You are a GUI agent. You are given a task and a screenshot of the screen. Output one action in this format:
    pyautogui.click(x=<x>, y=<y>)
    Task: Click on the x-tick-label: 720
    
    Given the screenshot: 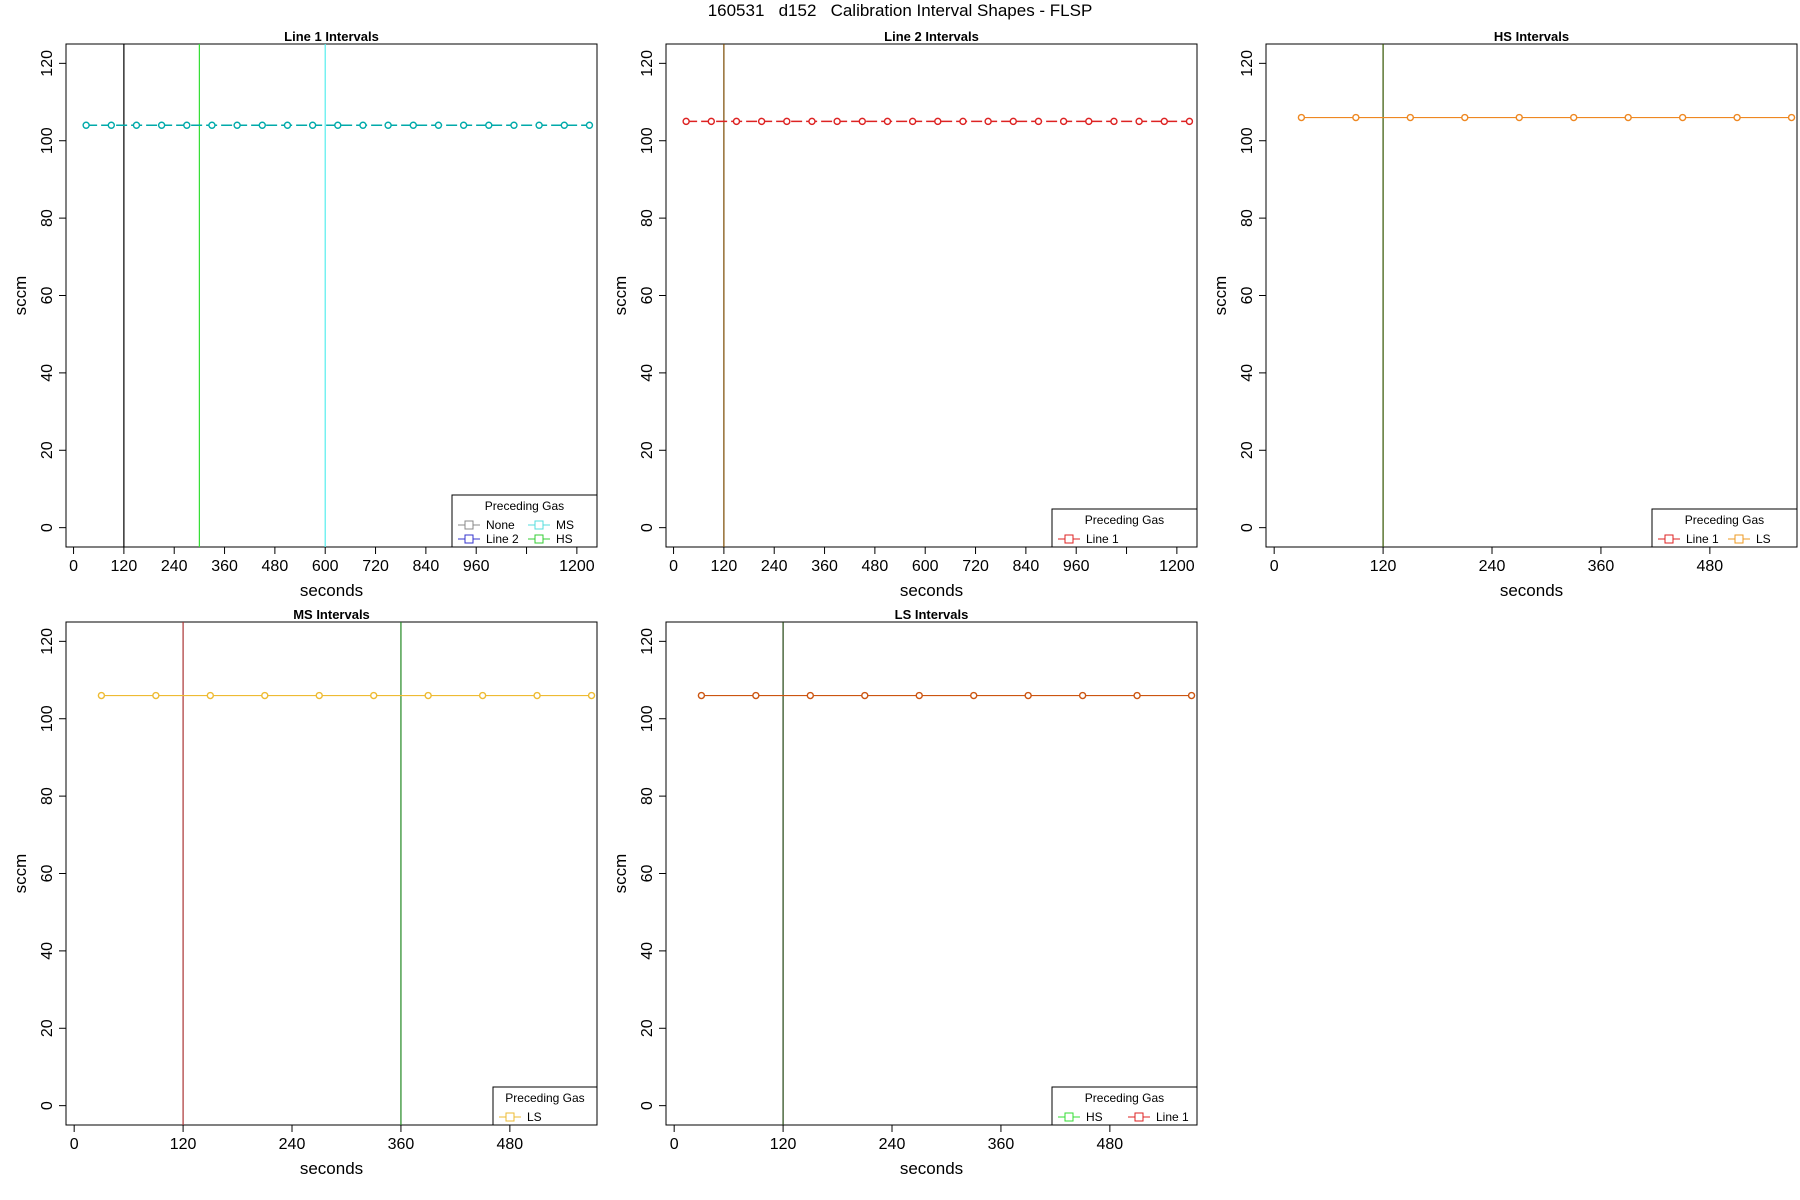 What is the action you would take?
    pyautogui.click(x=375, y=566)
    